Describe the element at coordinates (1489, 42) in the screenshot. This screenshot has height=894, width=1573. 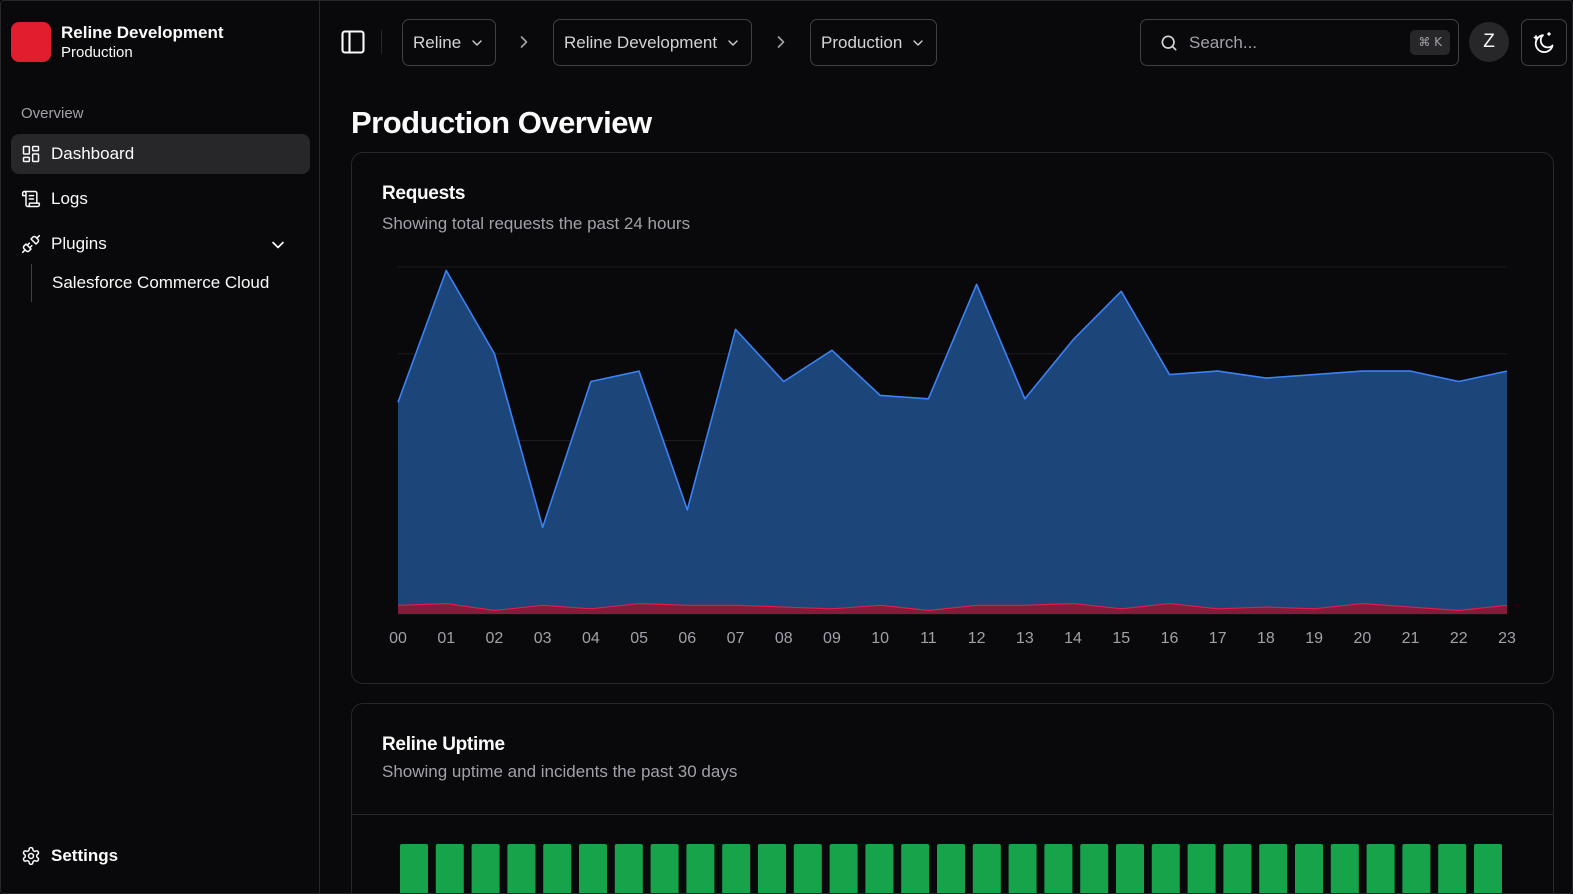
I see `user-avatar: Z` at that location.